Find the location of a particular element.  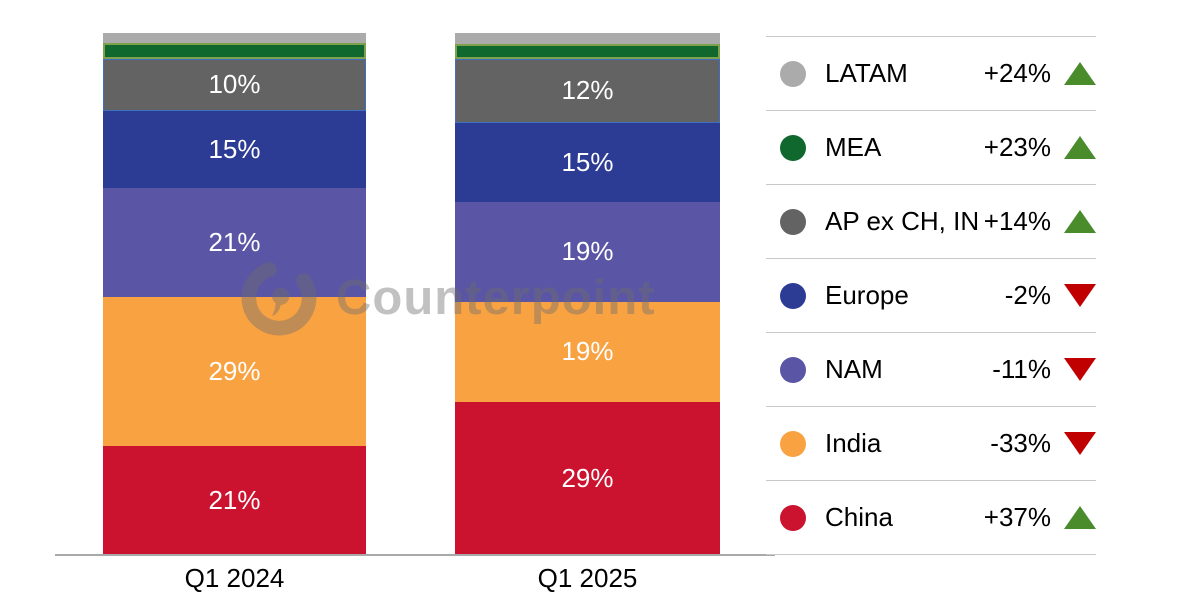

legend-row-ap-ex-ch-in: AP ex CH, IN +14% is located at coordinates (931, 221).